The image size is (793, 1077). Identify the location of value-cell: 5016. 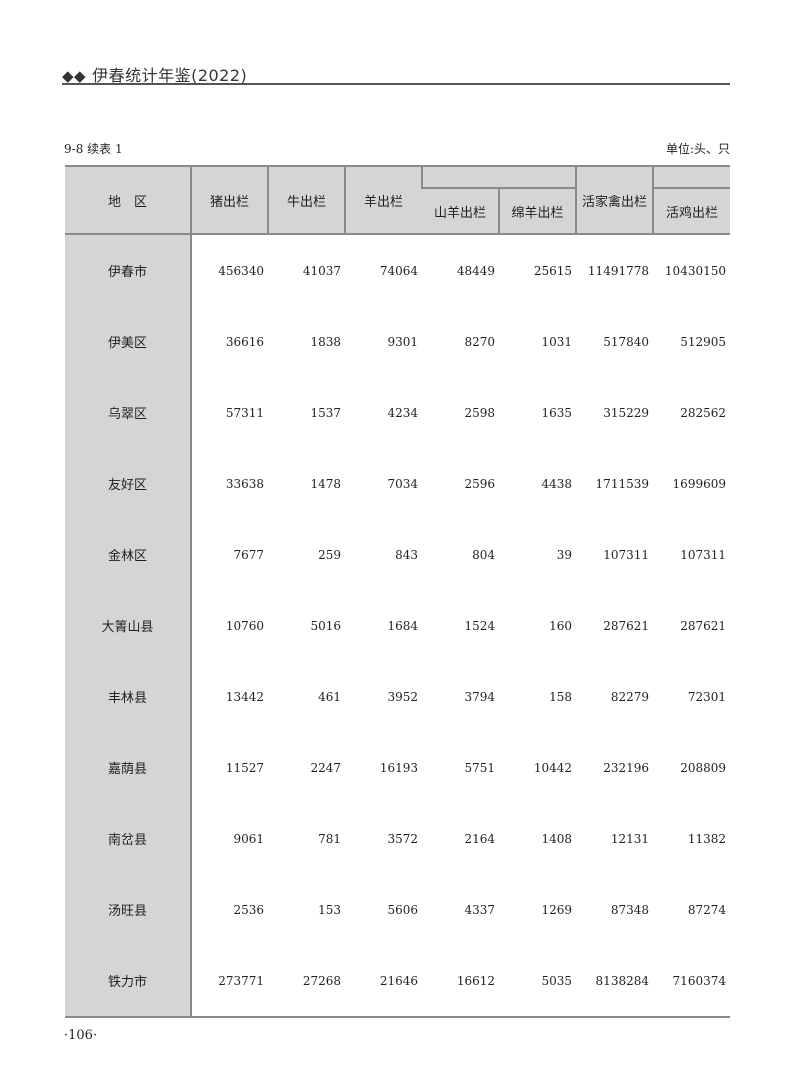
(325, 625).